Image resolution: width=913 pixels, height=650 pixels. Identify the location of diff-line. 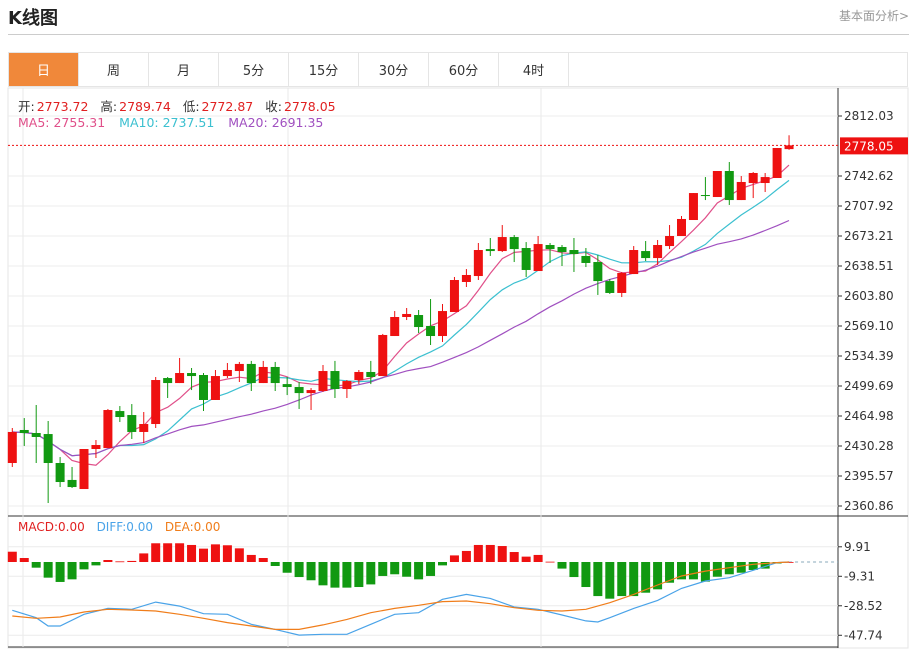
(401, 598).